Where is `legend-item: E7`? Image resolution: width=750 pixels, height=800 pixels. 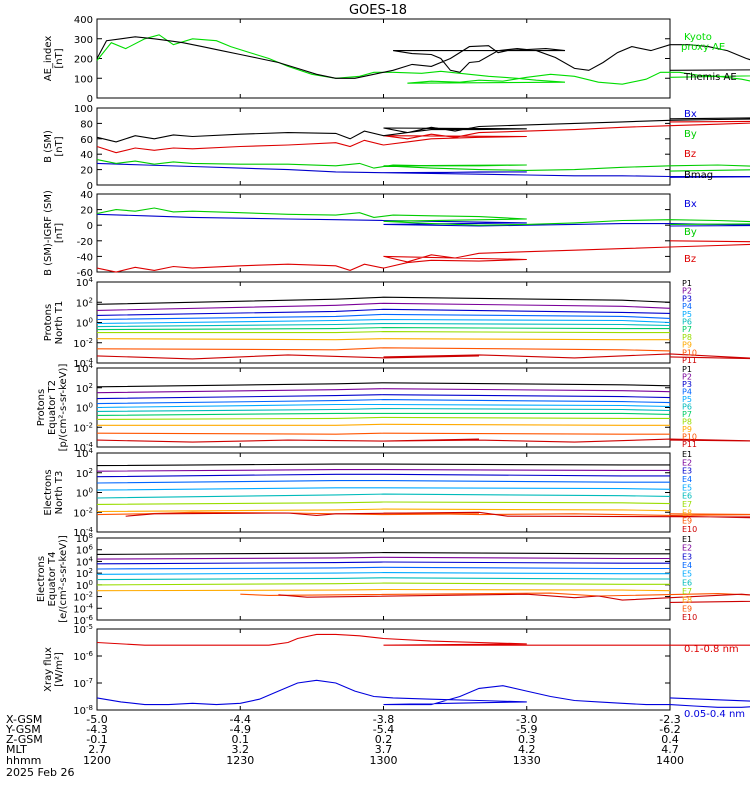 legend-item: E7 is located at coordinates (687, 504).